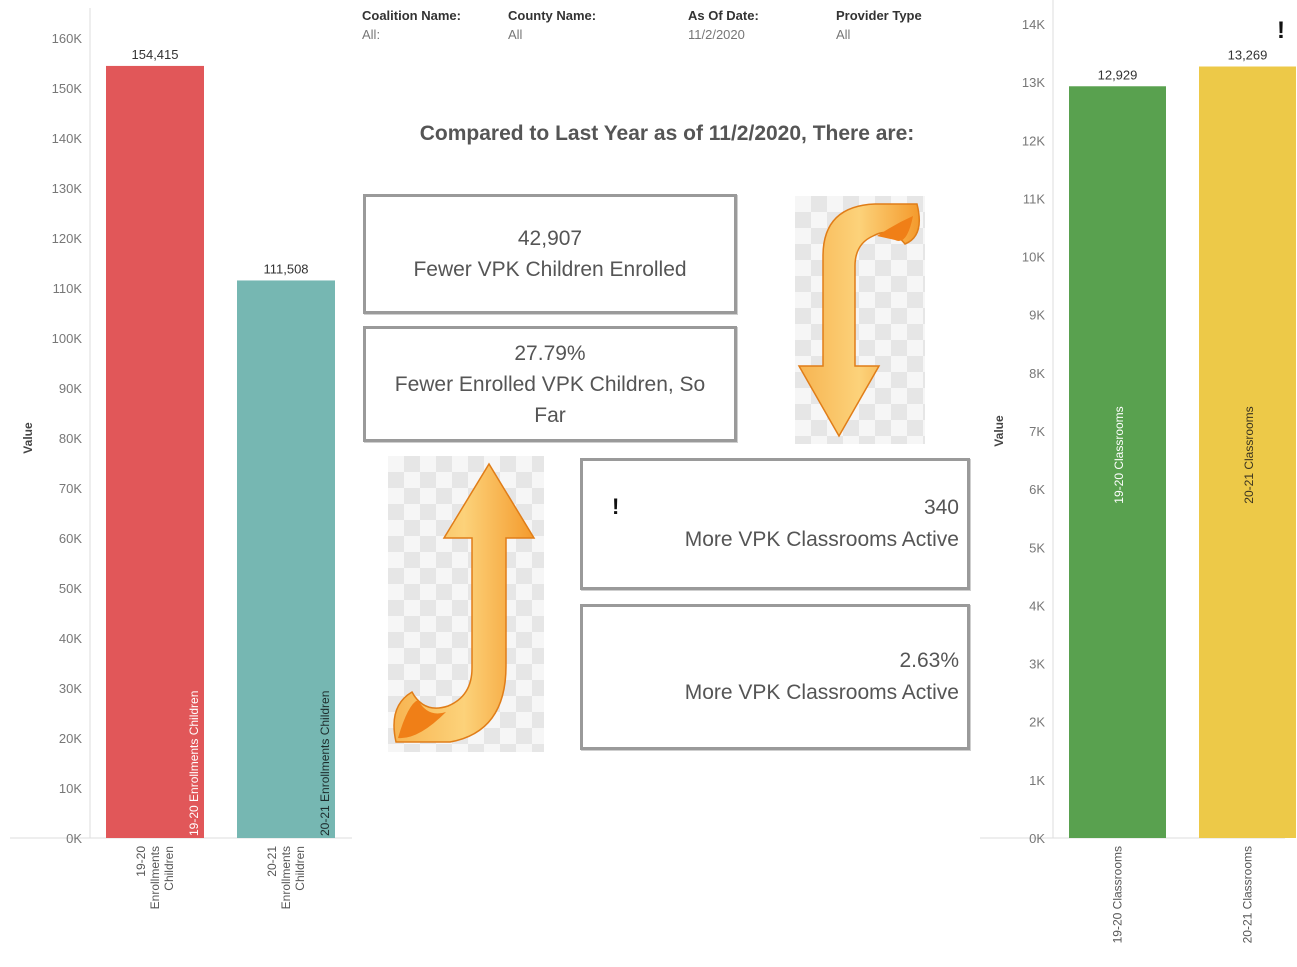 This screenshot has width=1297, height=967. I want to click on filter-provider-type: Provider Type All, so click(879, 25).